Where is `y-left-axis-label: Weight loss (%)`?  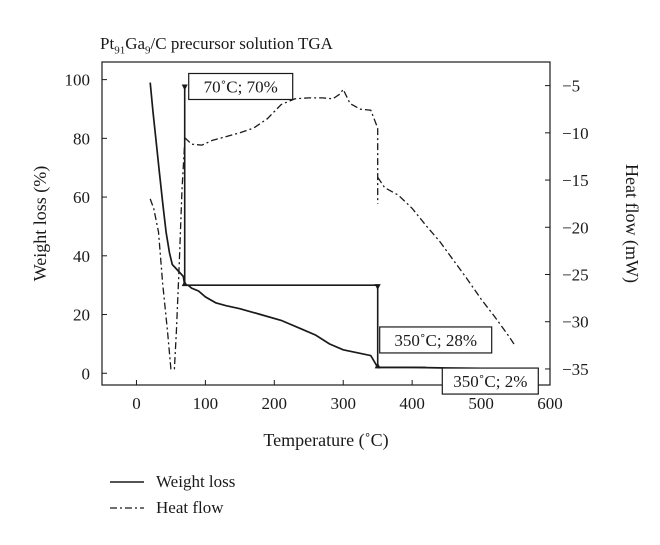 y-left-axis-label: Weight loss (%) is located at coordinates (40, 224).